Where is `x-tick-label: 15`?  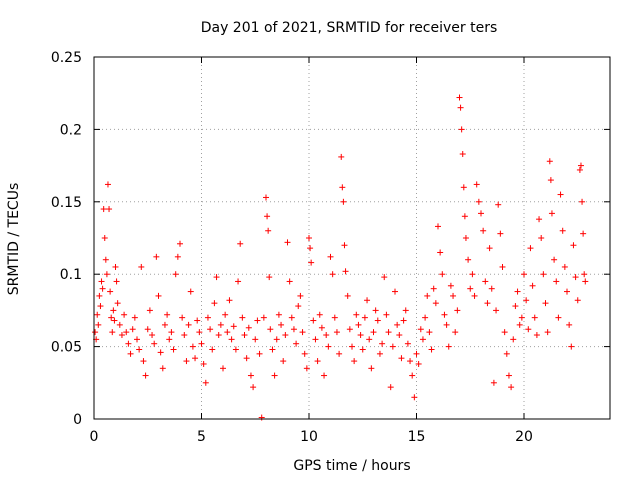
x-tick-label: 15 is located at coordinates (417, 437).